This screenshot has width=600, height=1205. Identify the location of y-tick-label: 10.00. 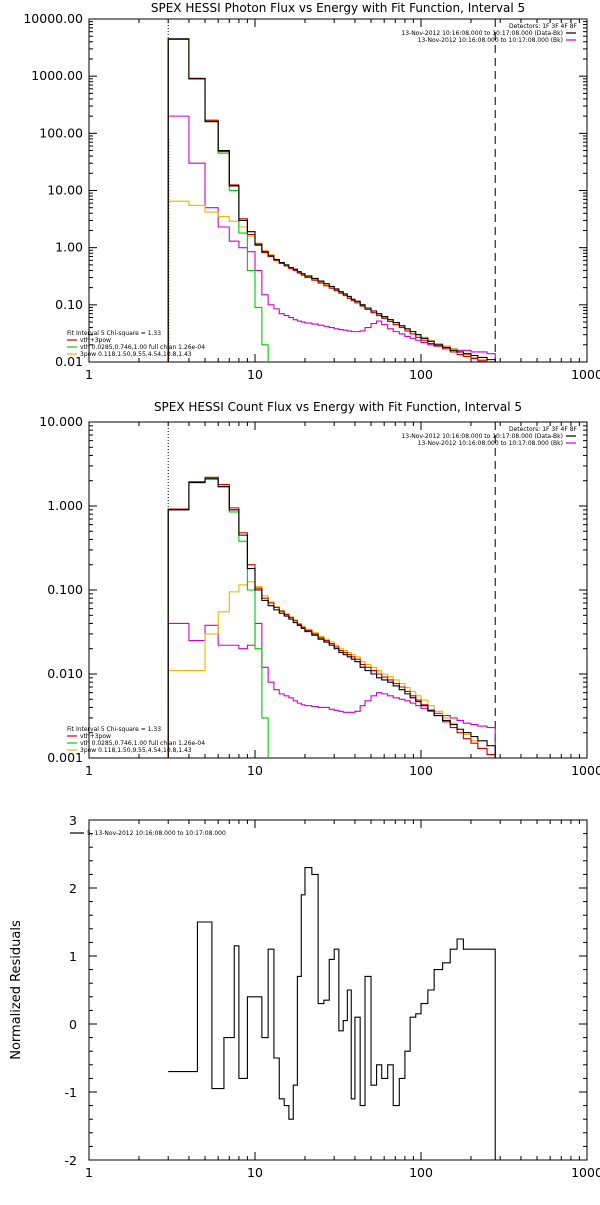
(65, 190).